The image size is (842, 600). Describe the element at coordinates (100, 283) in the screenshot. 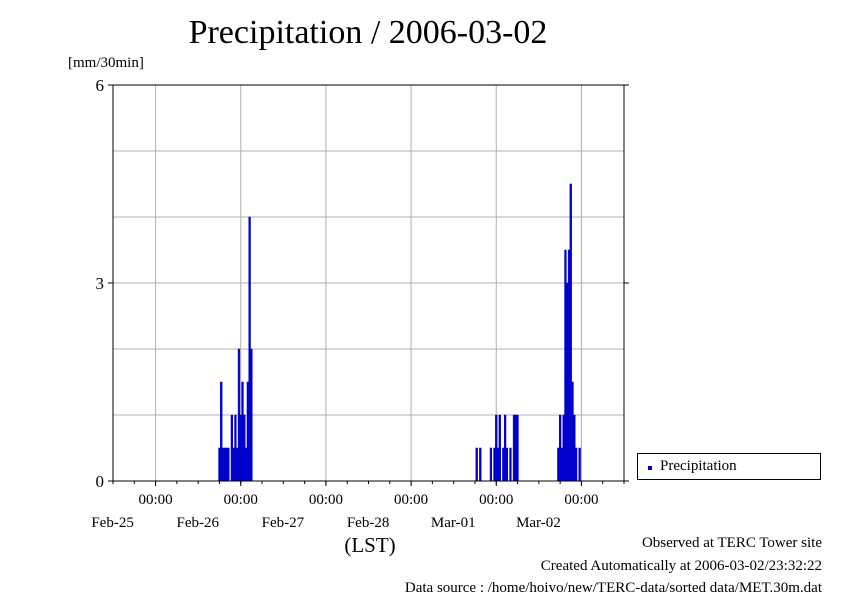

I see `y-tick-label: 3` at that location.